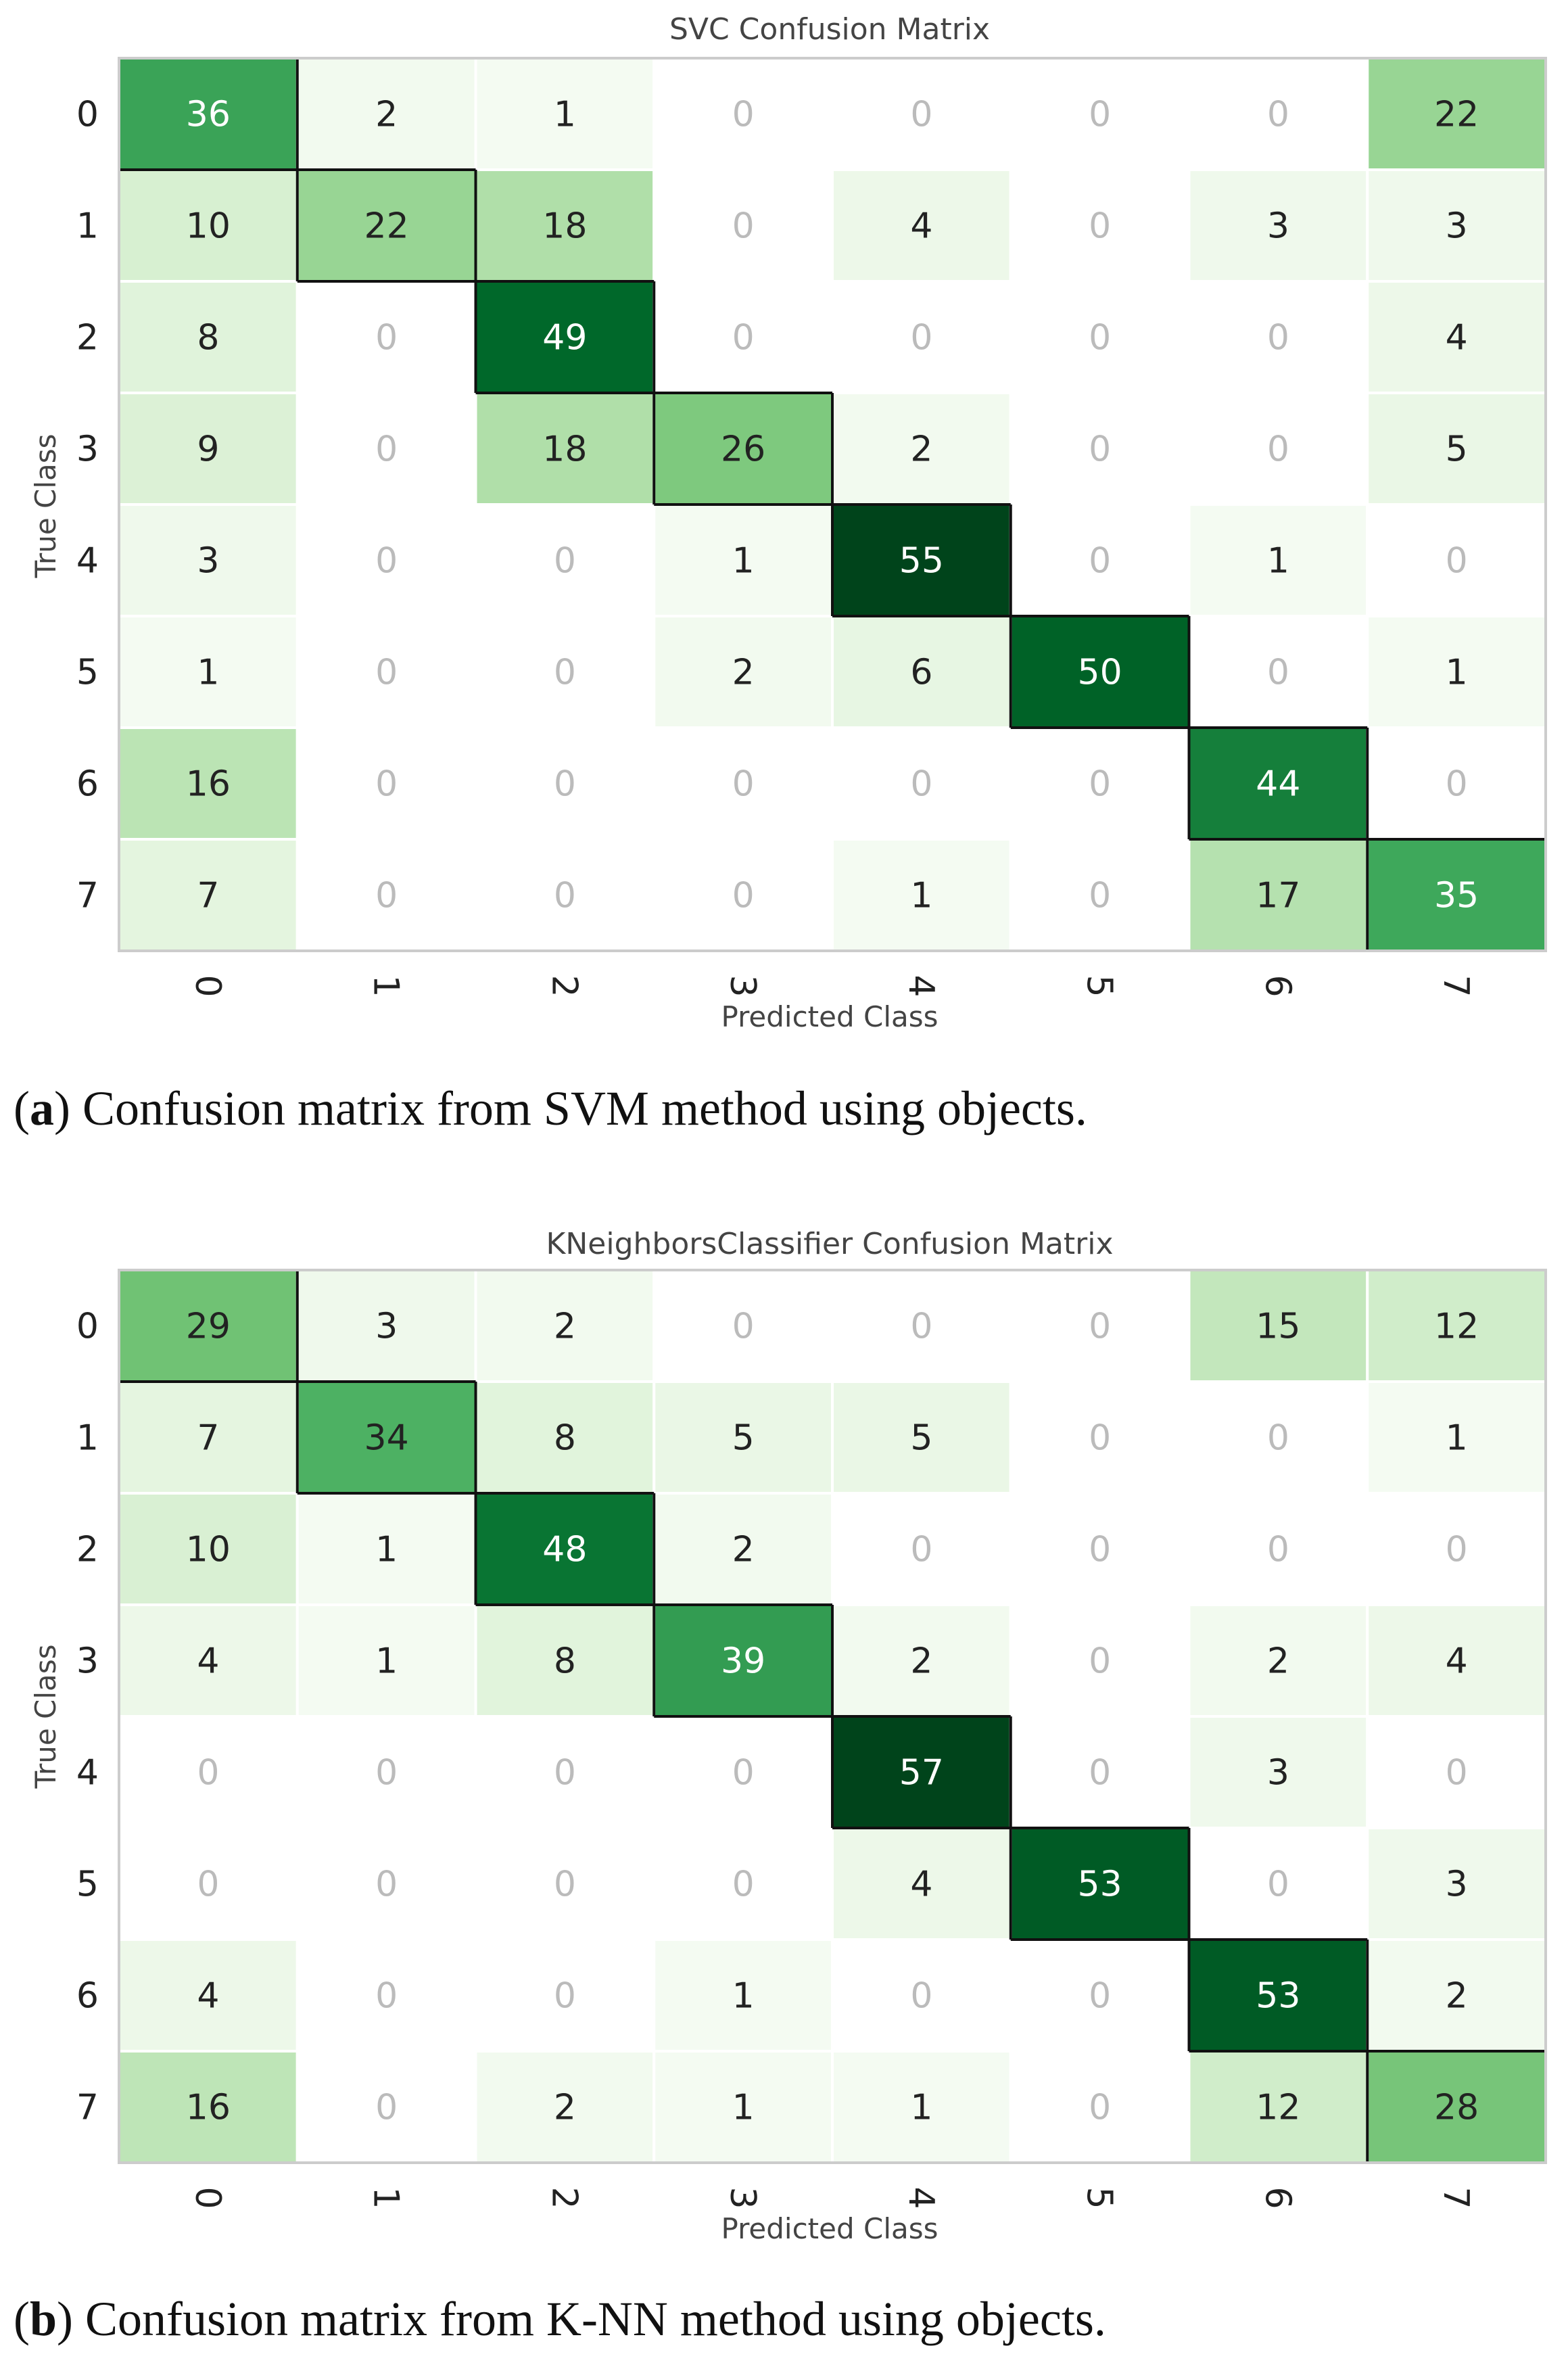 The width and height of the screenshot is (1568, 2369). Describe the element at coordinates (743, 449) in the screenshot. I see `cell-value-label: 26` at that location.